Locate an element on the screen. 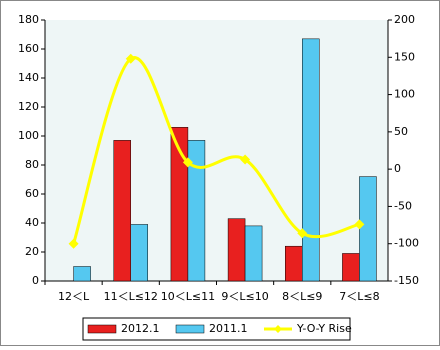 The height and width of the screenshot is (350, 440). x-tick-label: 12＜L is located at coordinates (74, 296).